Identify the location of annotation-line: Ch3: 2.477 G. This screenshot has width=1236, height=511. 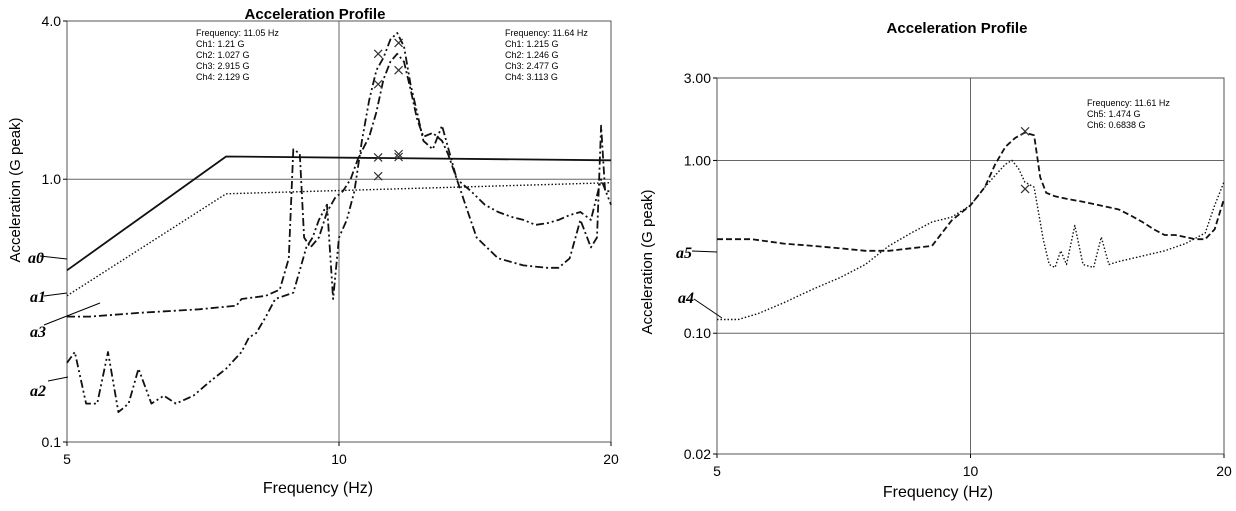
(532, 66).